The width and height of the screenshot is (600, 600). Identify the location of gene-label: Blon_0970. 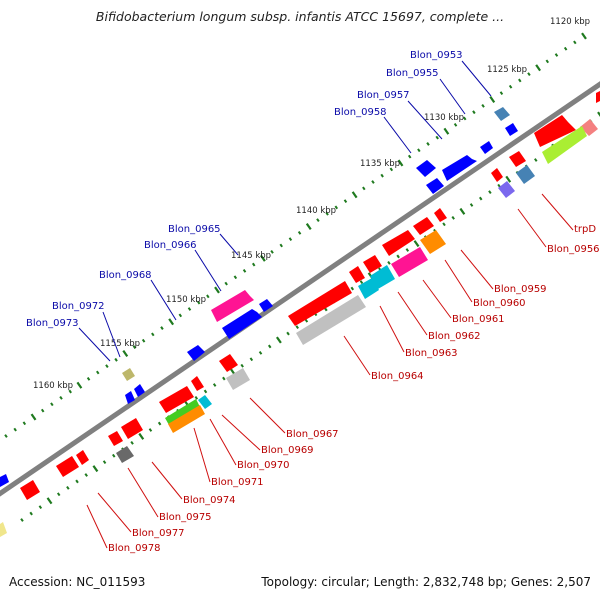
(263, 465).